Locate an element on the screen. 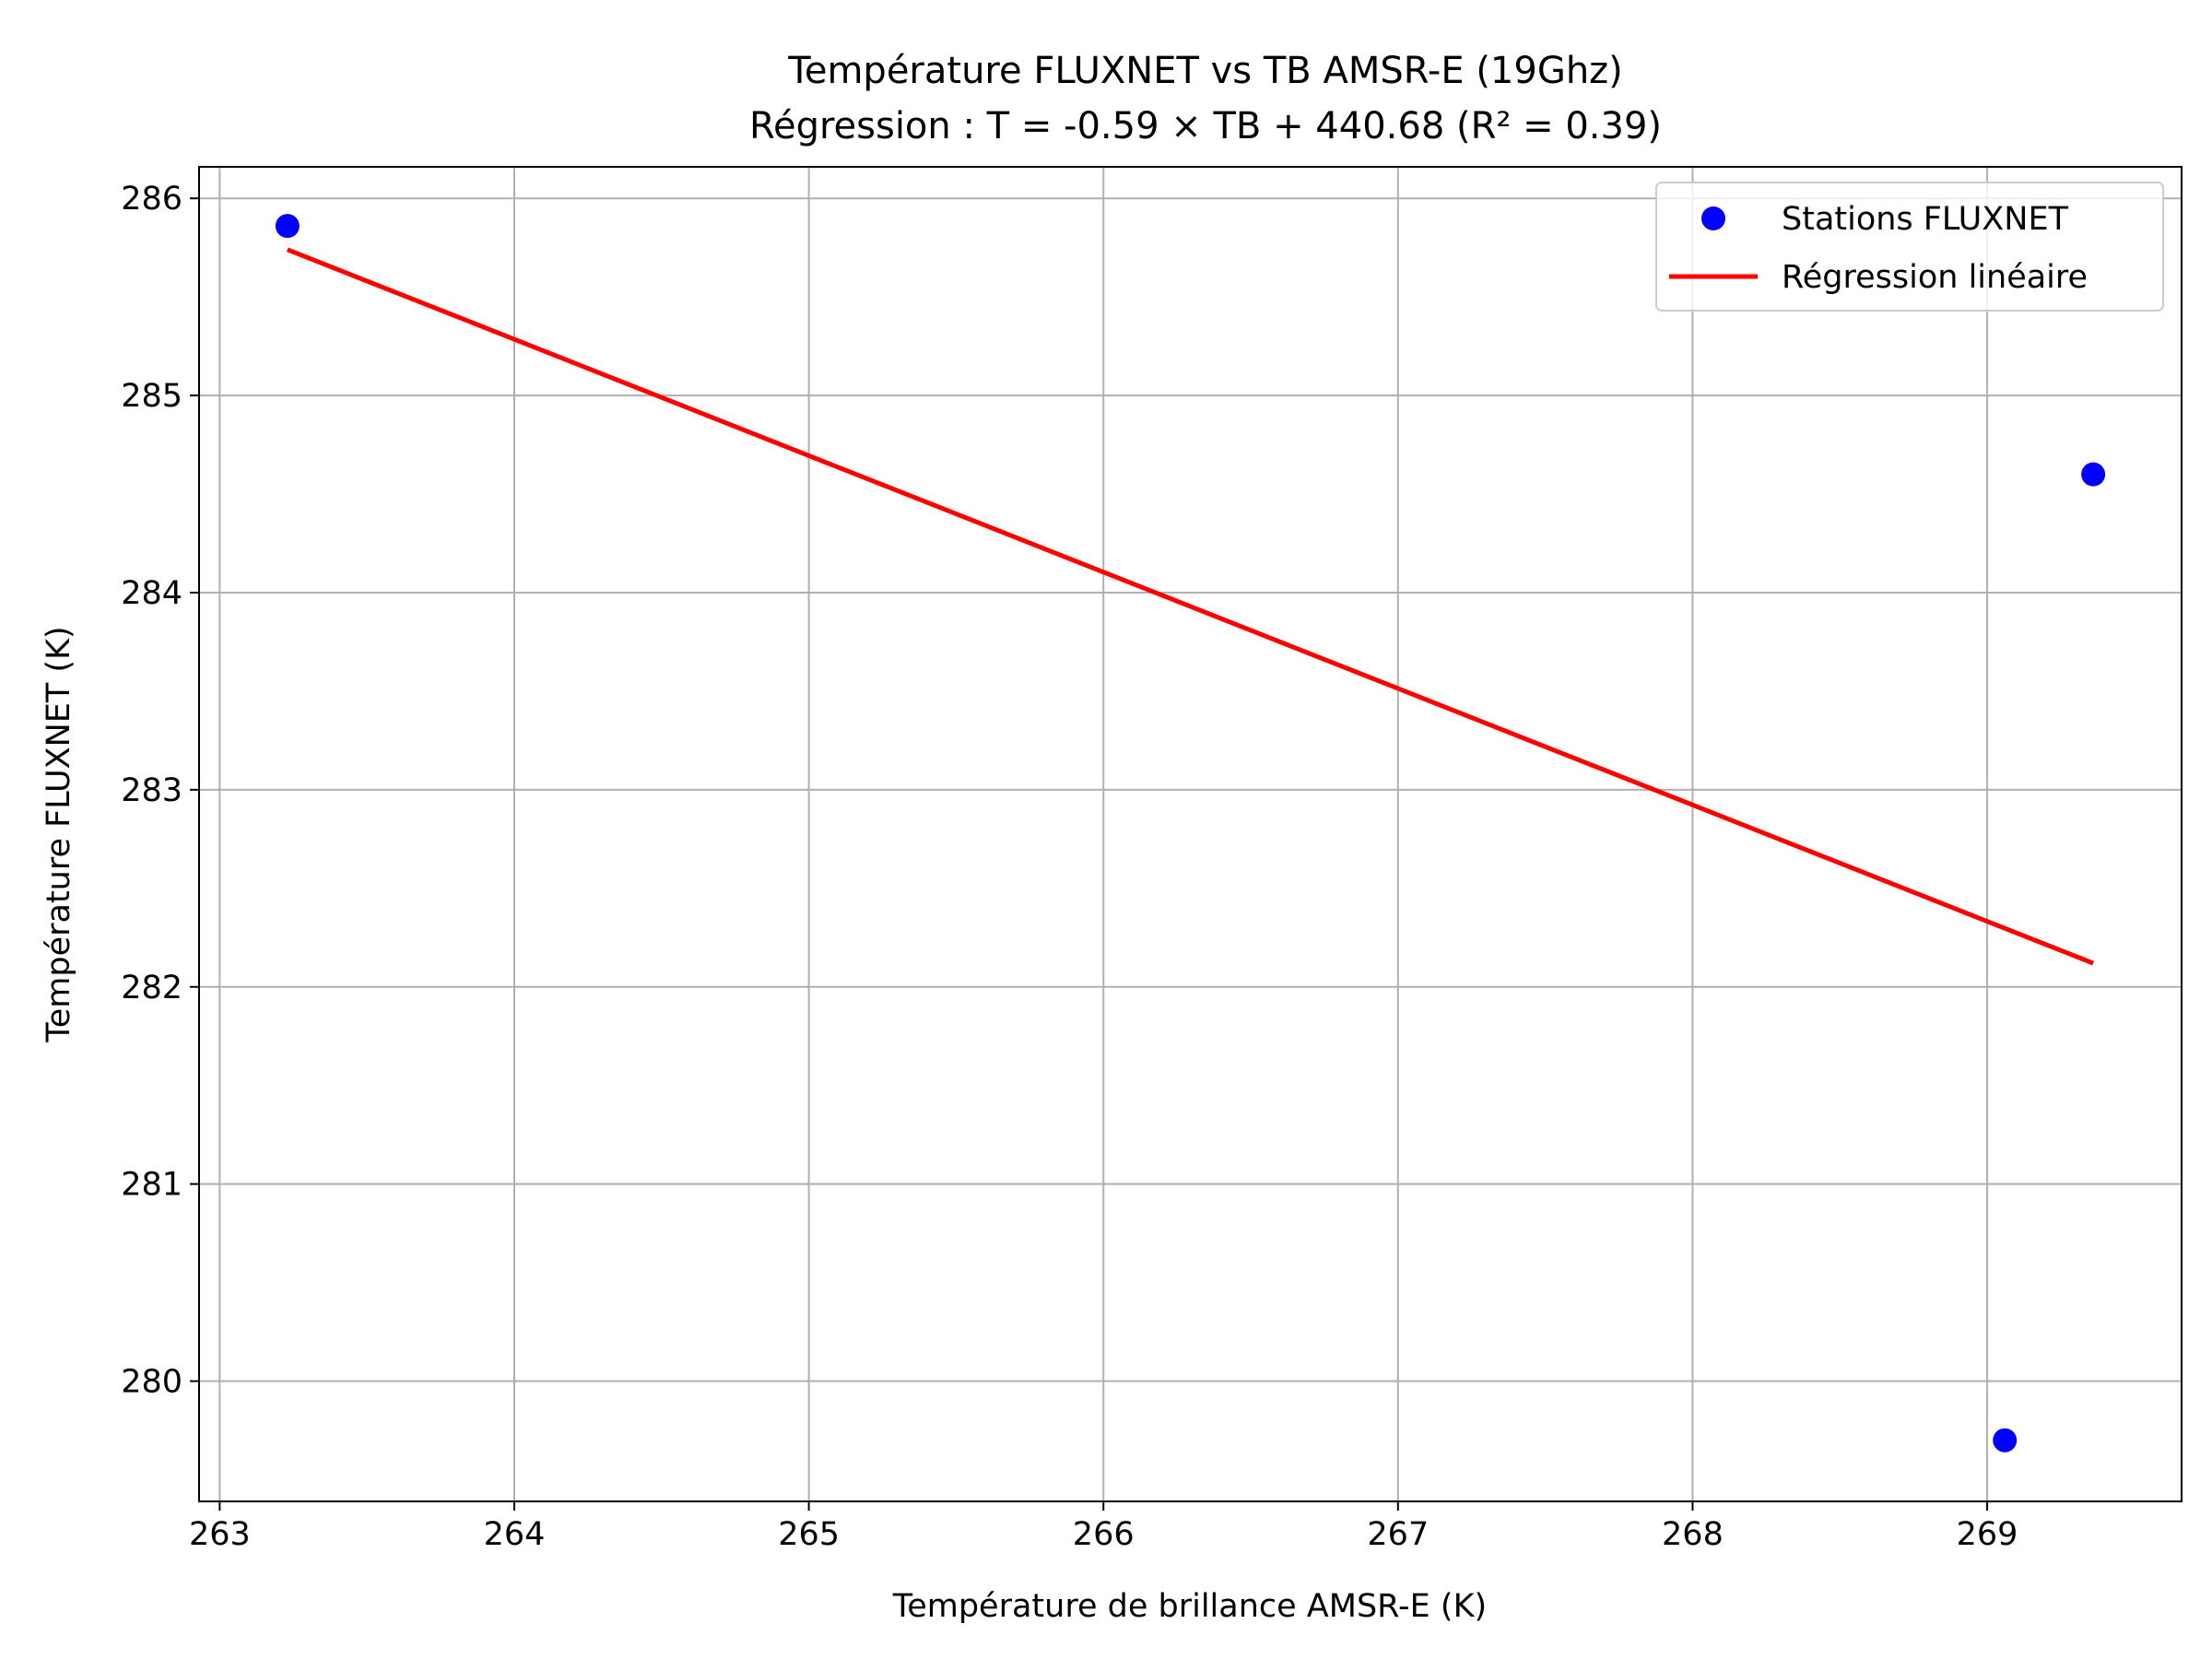  y-tick-label: 286 is located at coordinates (151, 199).